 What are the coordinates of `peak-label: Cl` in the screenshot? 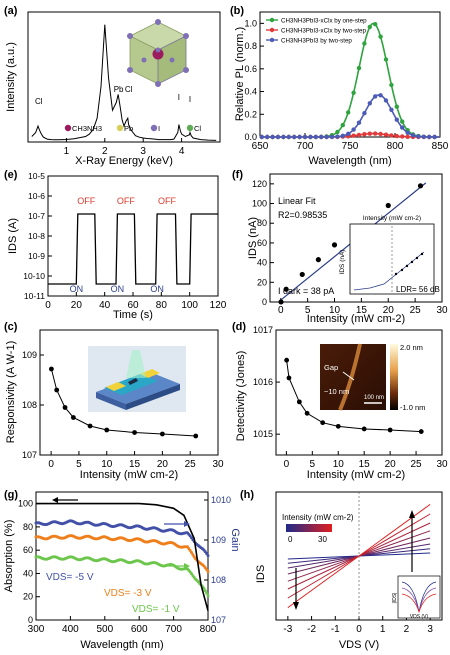 It's located at (39, 101).